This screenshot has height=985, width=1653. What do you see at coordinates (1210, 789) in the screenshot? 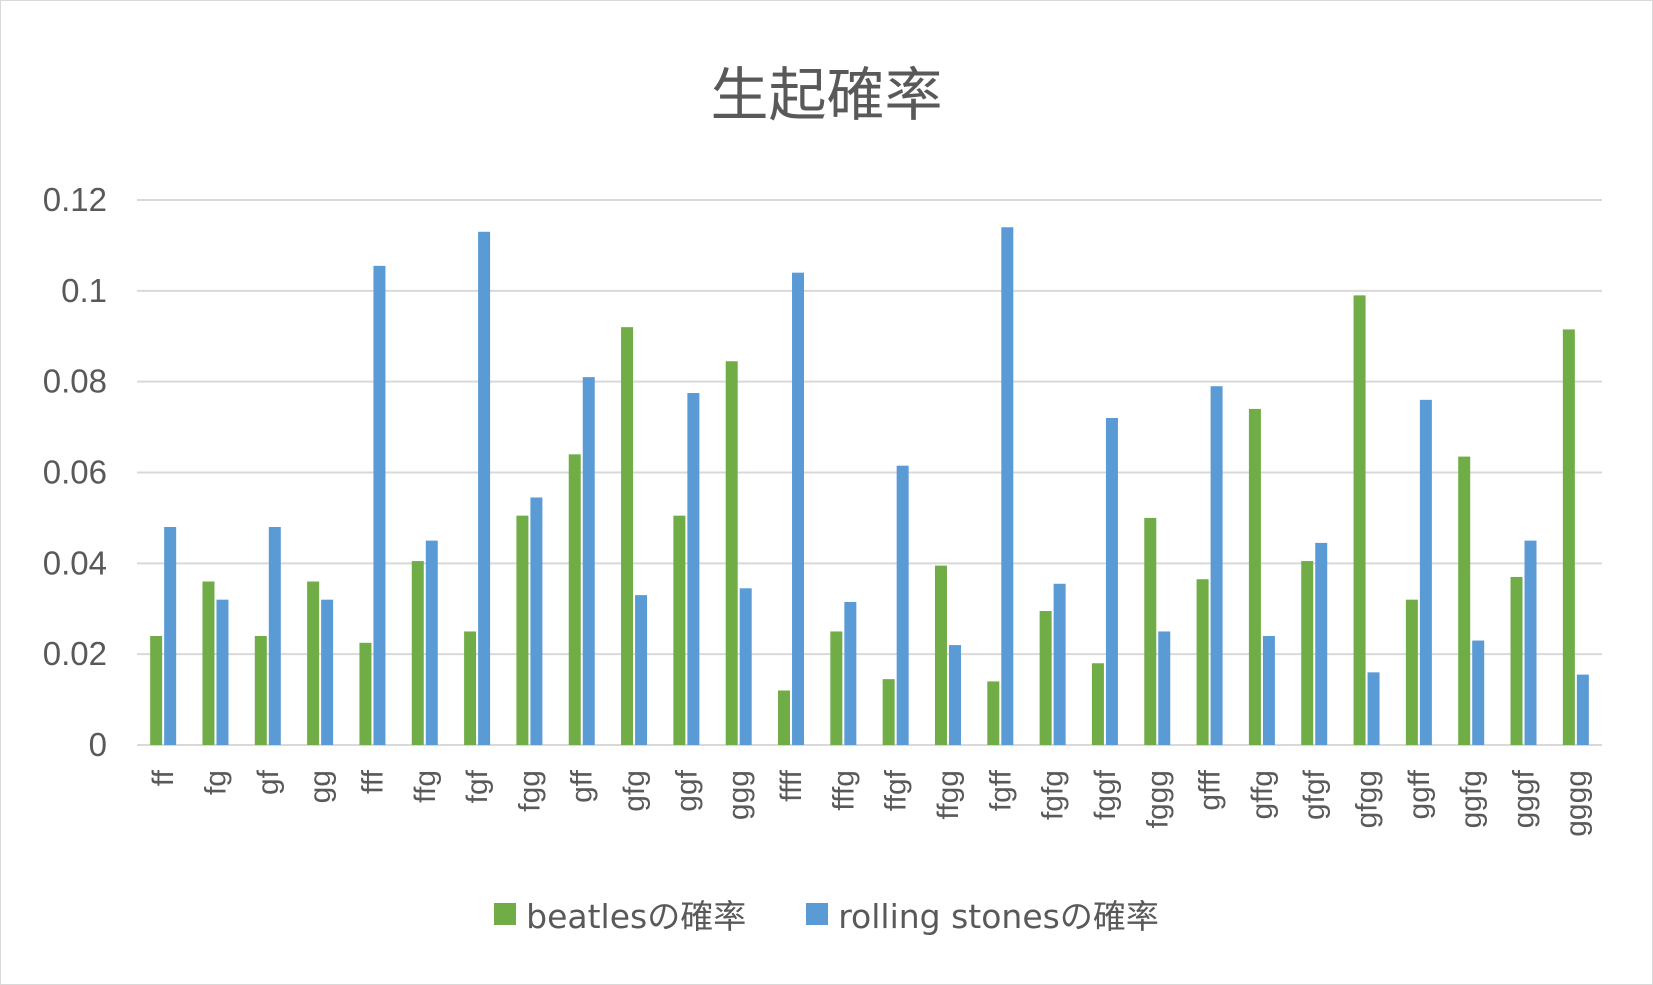
I see `x-tick-label: gfff` at bounding box center [1210, 789].